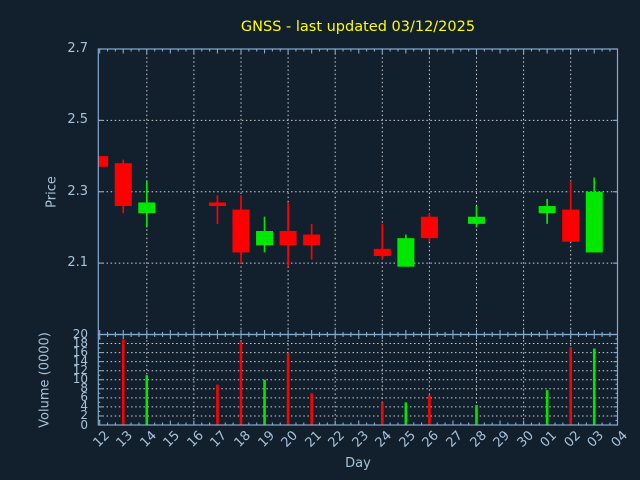  I want to click on volume-tick-label: 20, so click(80, 334).